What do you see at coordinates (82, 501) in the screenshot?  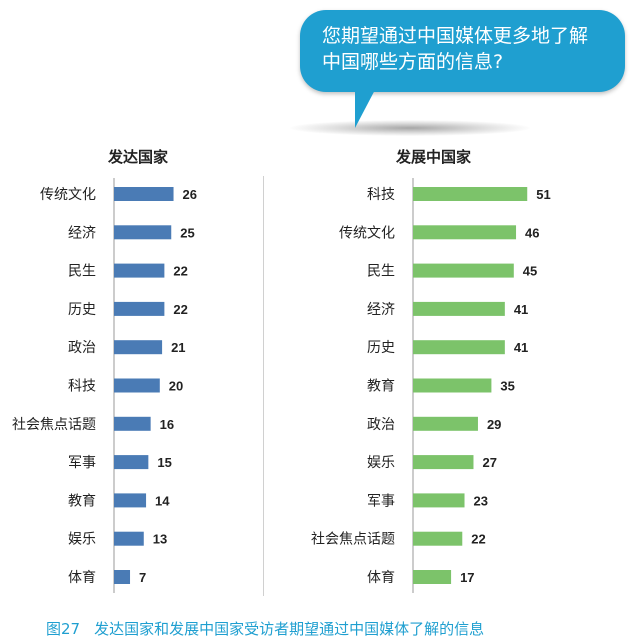 I see `developed-category-label: 教育` at bounding box center [82, 501].